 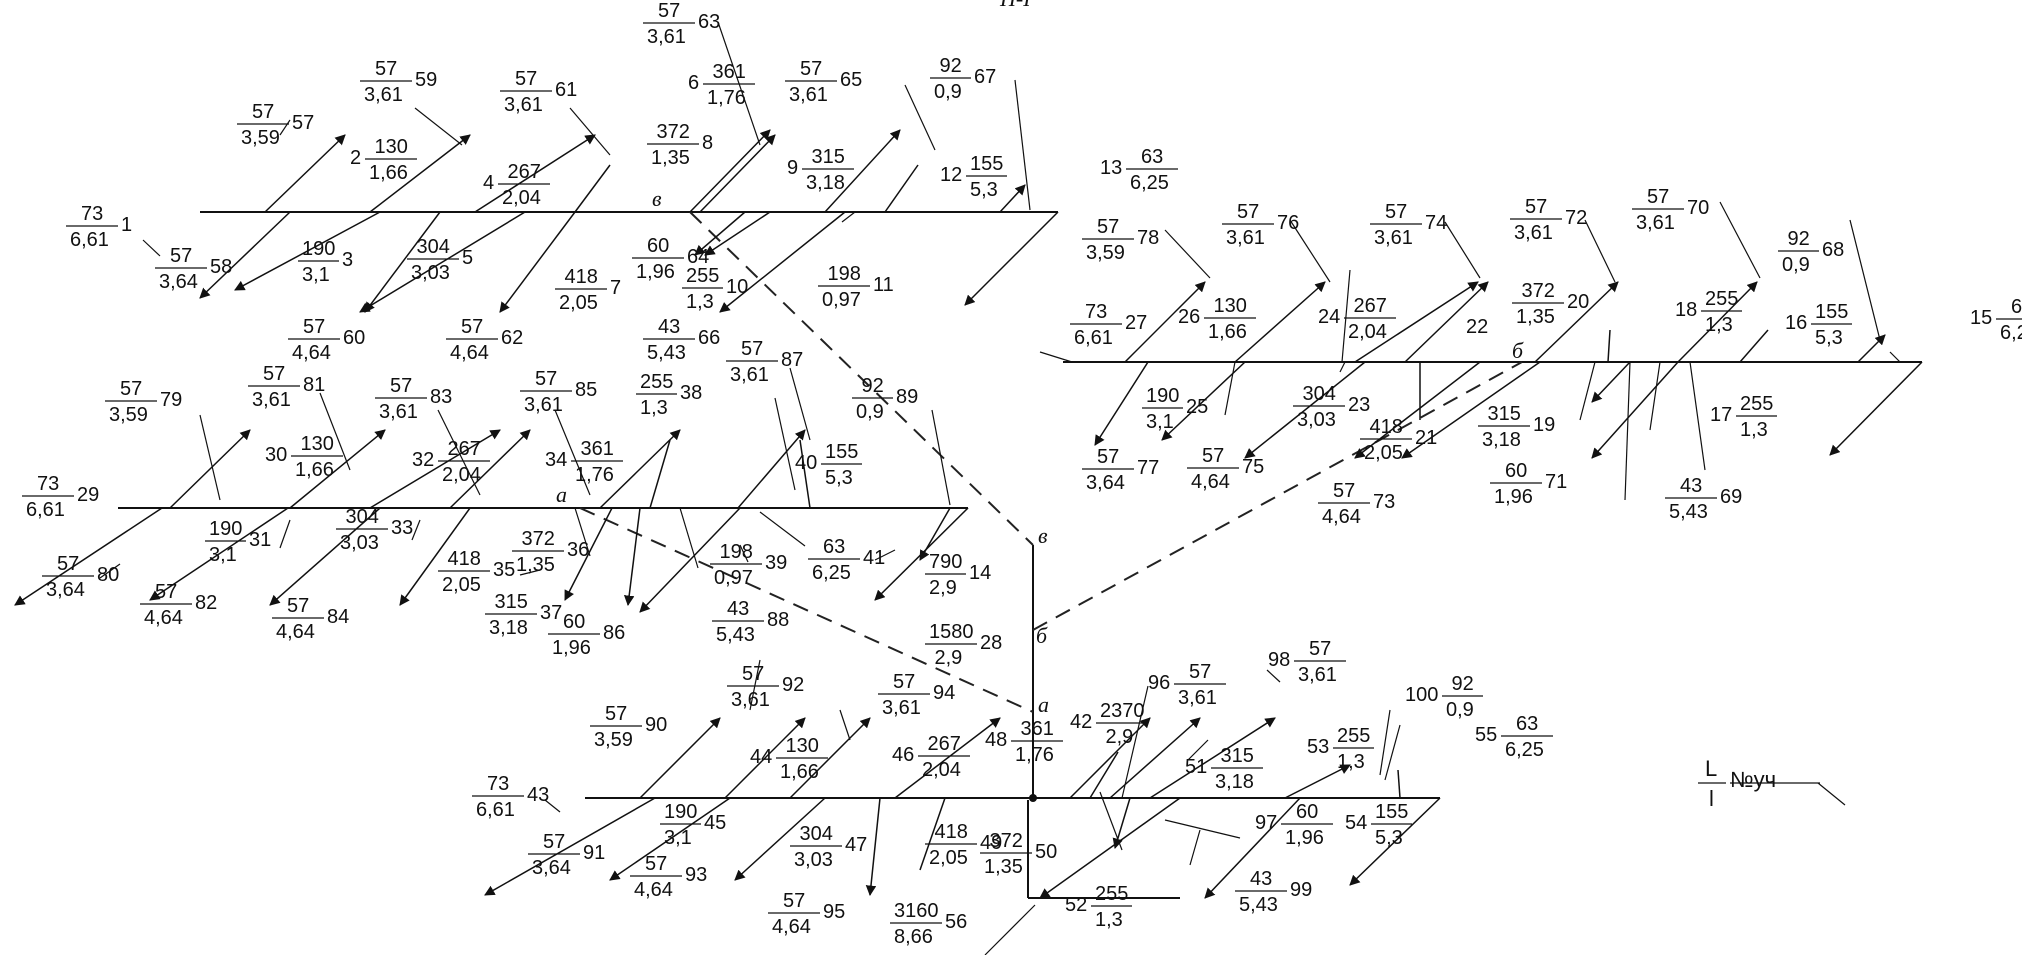 What do you see at coordinates (1148, 468) in the screenshot?
I see `section-number: 77` at bounding box center [1148, 468].